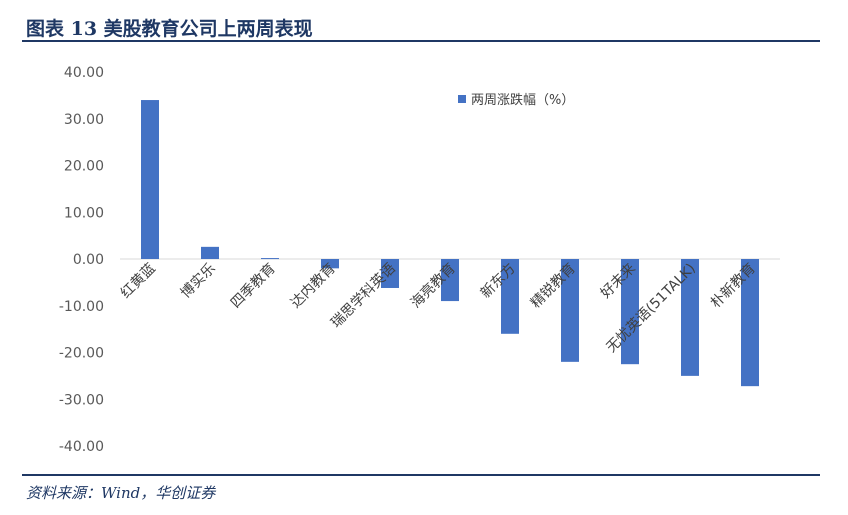 Image resolution: width=848 pixels, height=515 pixels. What do you see at coordinates (81, 400) in the screenshot?
I see `y-tick-label: -30.00` at bounding box center [81, 400].